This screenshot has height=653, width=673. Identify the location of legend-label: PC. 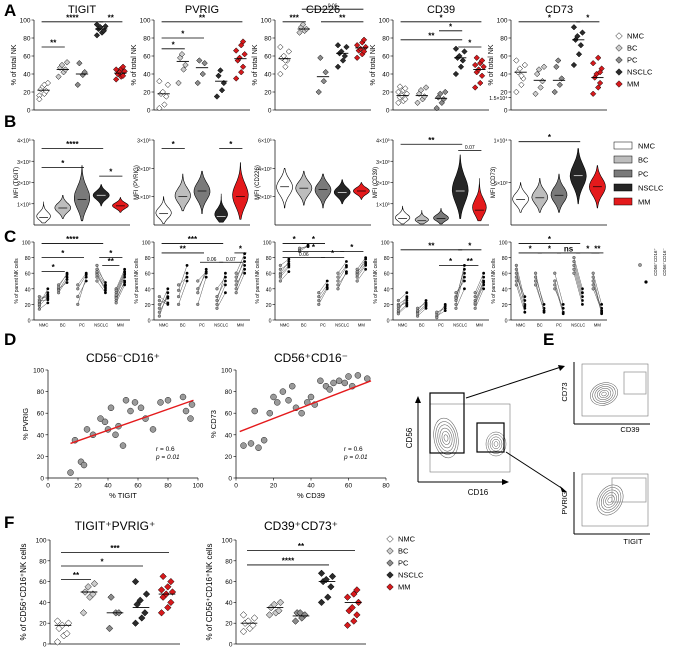
(403, 563).